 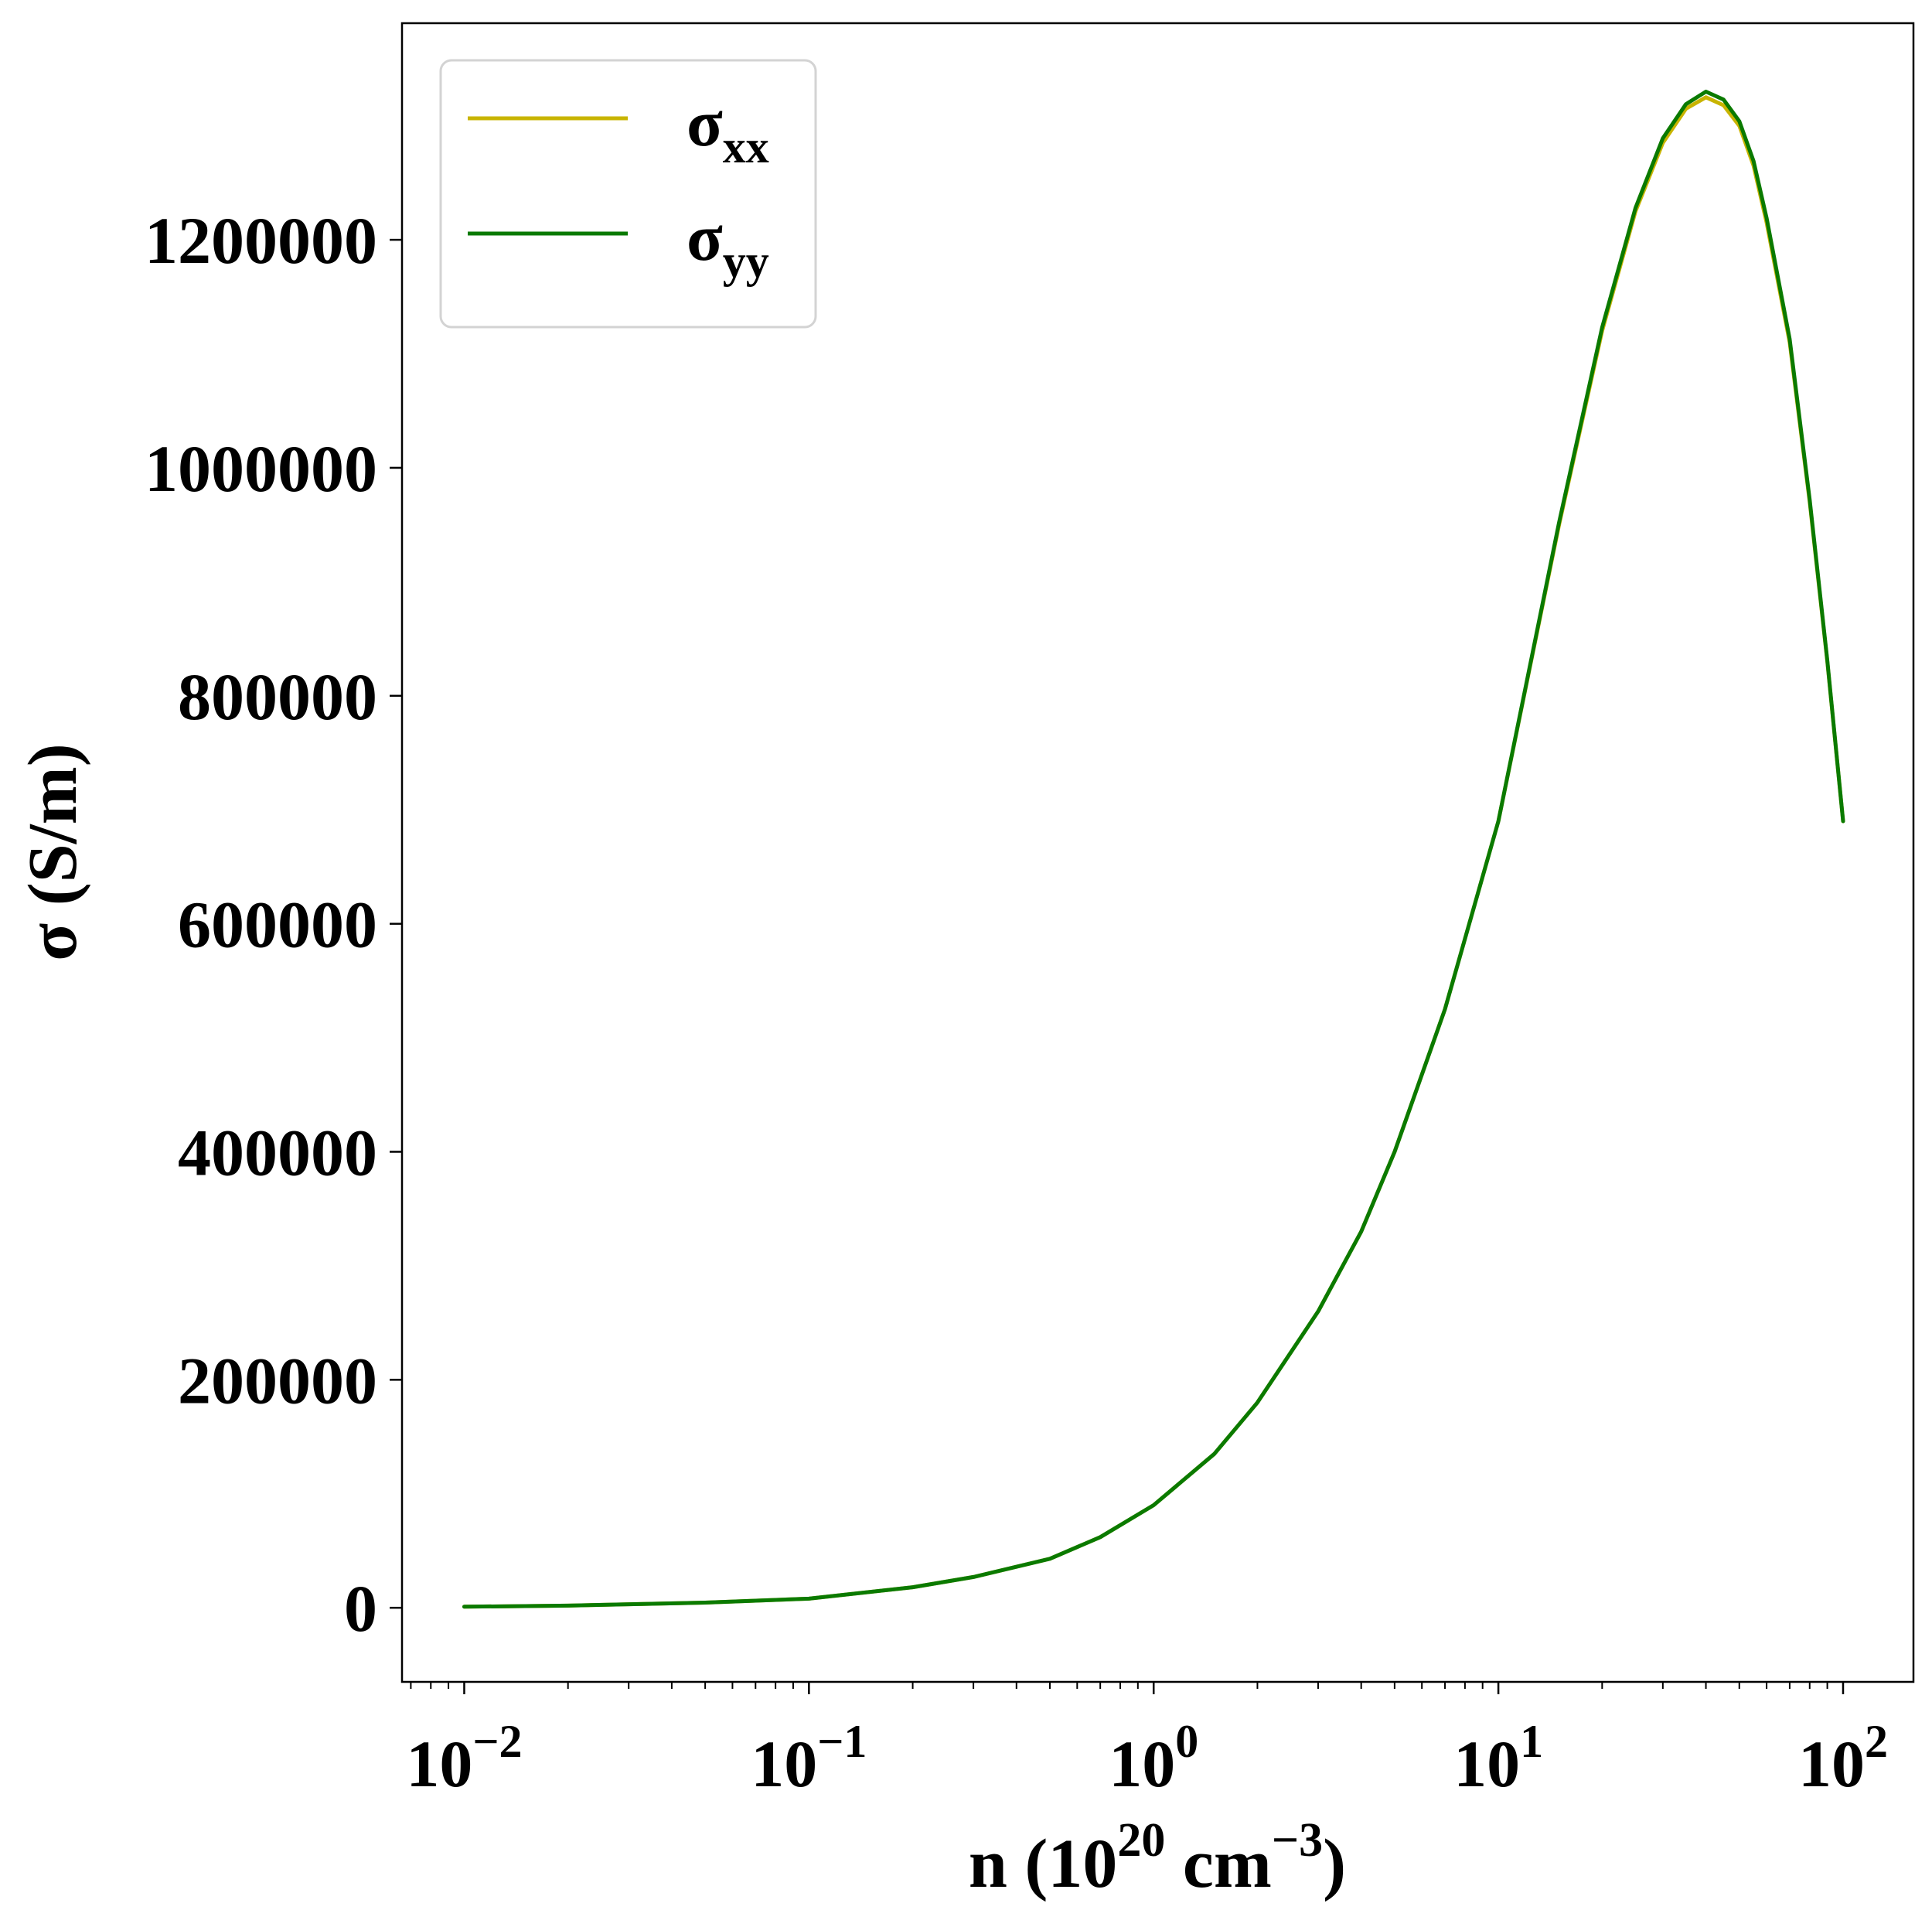 I want to click on y-tick-label: 600000, so click(x=277, y=925).